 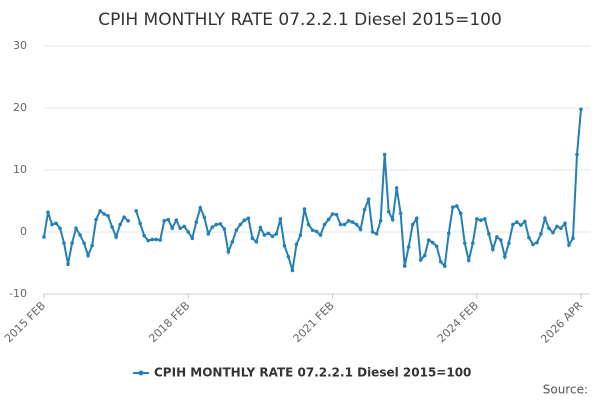 What do you see at coordinates (458, 322) in the screenshot?
I see `x-tick-label: 2024 FEB` at bounding box center [458, 322].